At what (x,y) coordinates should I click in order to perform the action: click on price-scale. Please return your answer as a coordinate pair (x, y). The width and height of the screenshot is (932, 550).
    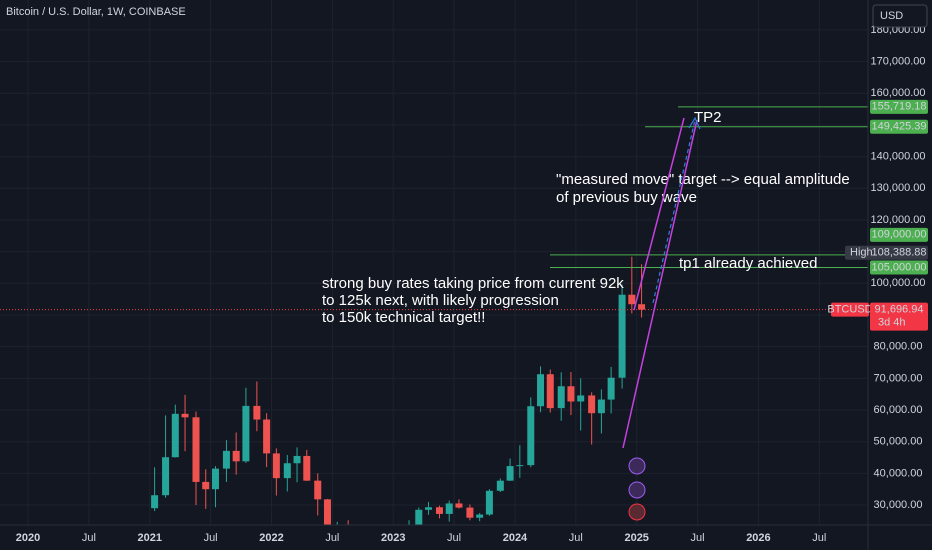
    Looking at the image, I should click on (900, 275).